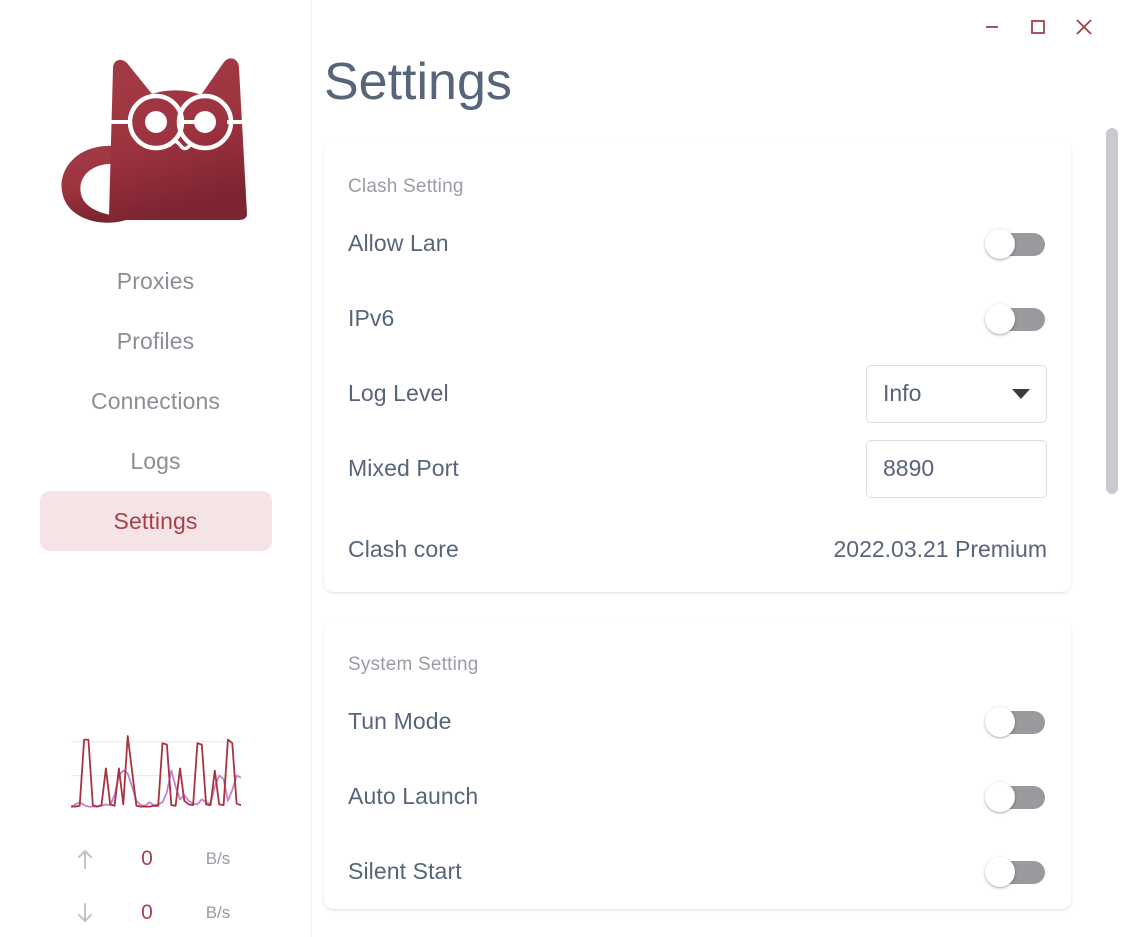  I want to click on sidebar-item-label: Logs, so click(155, 460).